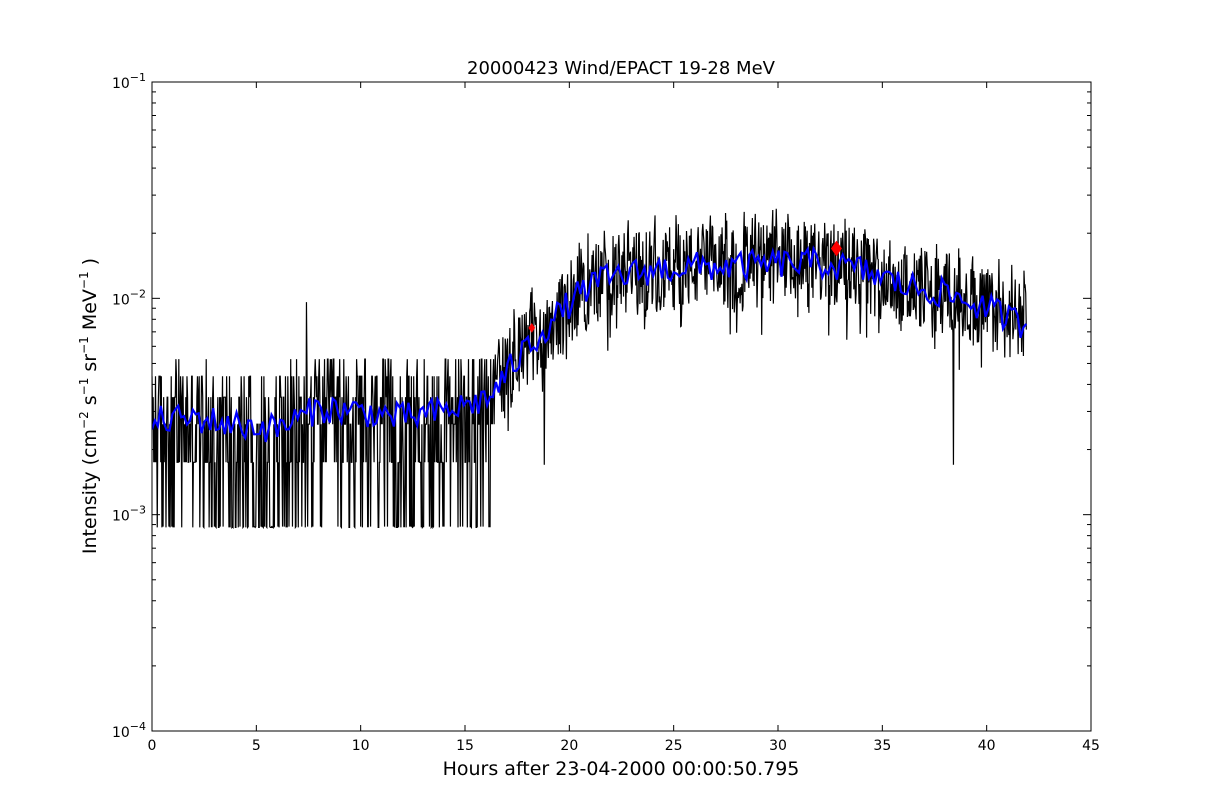 Image resolution: width=1212 pixels, height=812 pixels. Describe the element at coordinates (90, 491) in the screenshot. I see `y-axis-label-prefix: Intensity (cm` at that location.